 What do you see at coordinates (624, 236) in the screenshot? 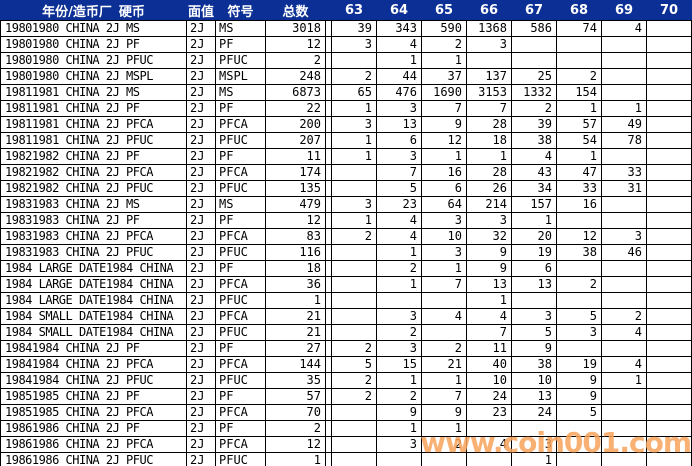
I see `cell-grade-69: 3` at bounding box center [624, 236].